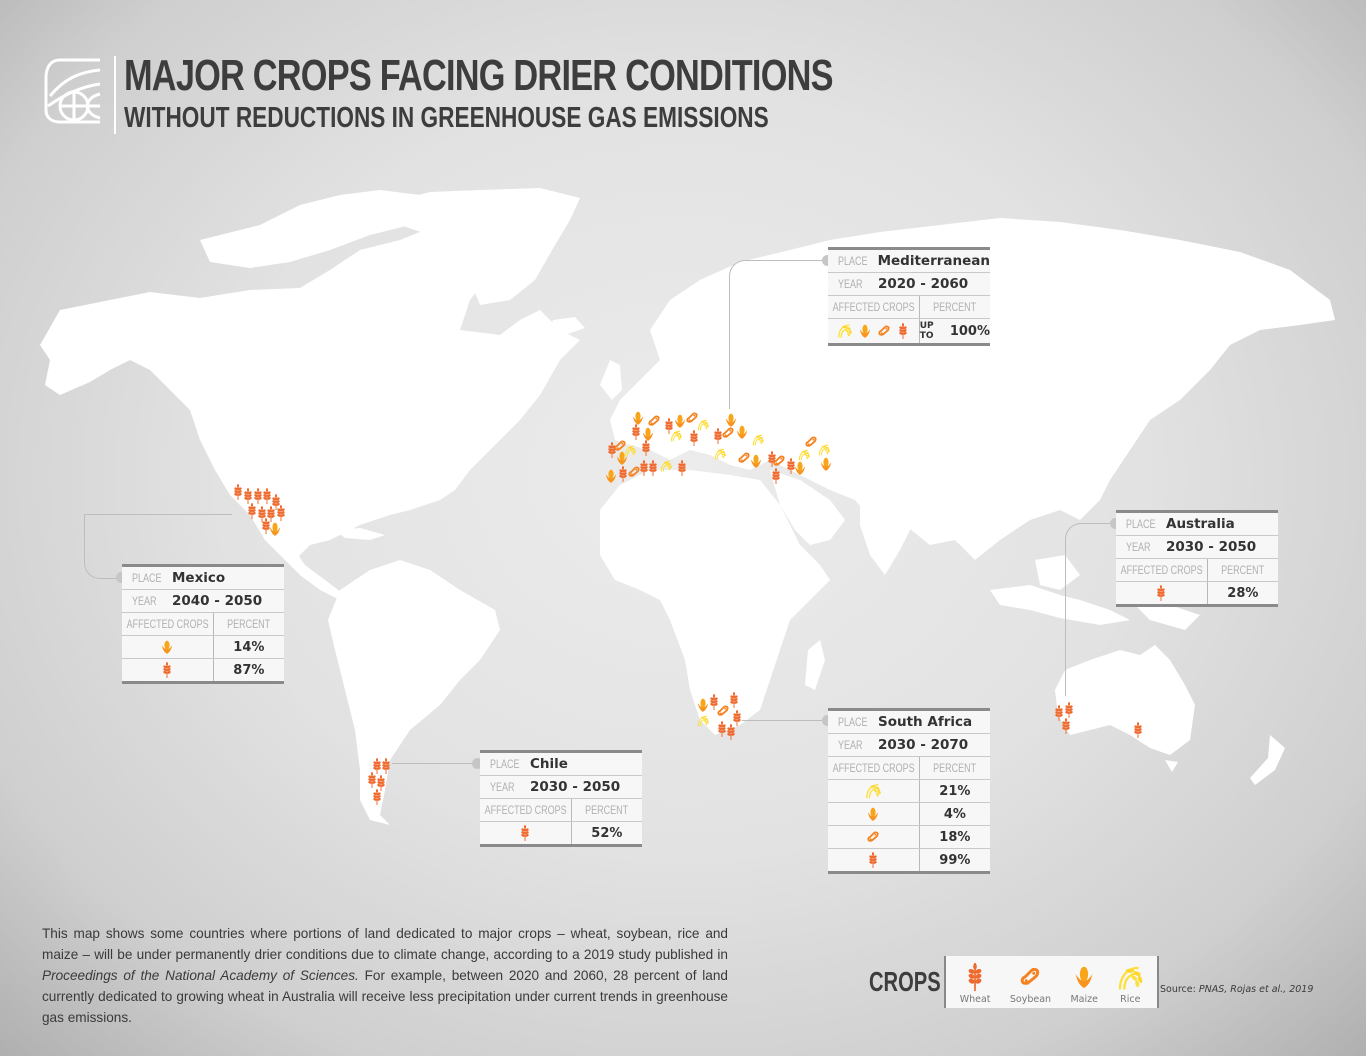 Image resolution: width=1366 pixels, height=1056 pixels. I want to click on connector-mediterranean, so click(778, 334).